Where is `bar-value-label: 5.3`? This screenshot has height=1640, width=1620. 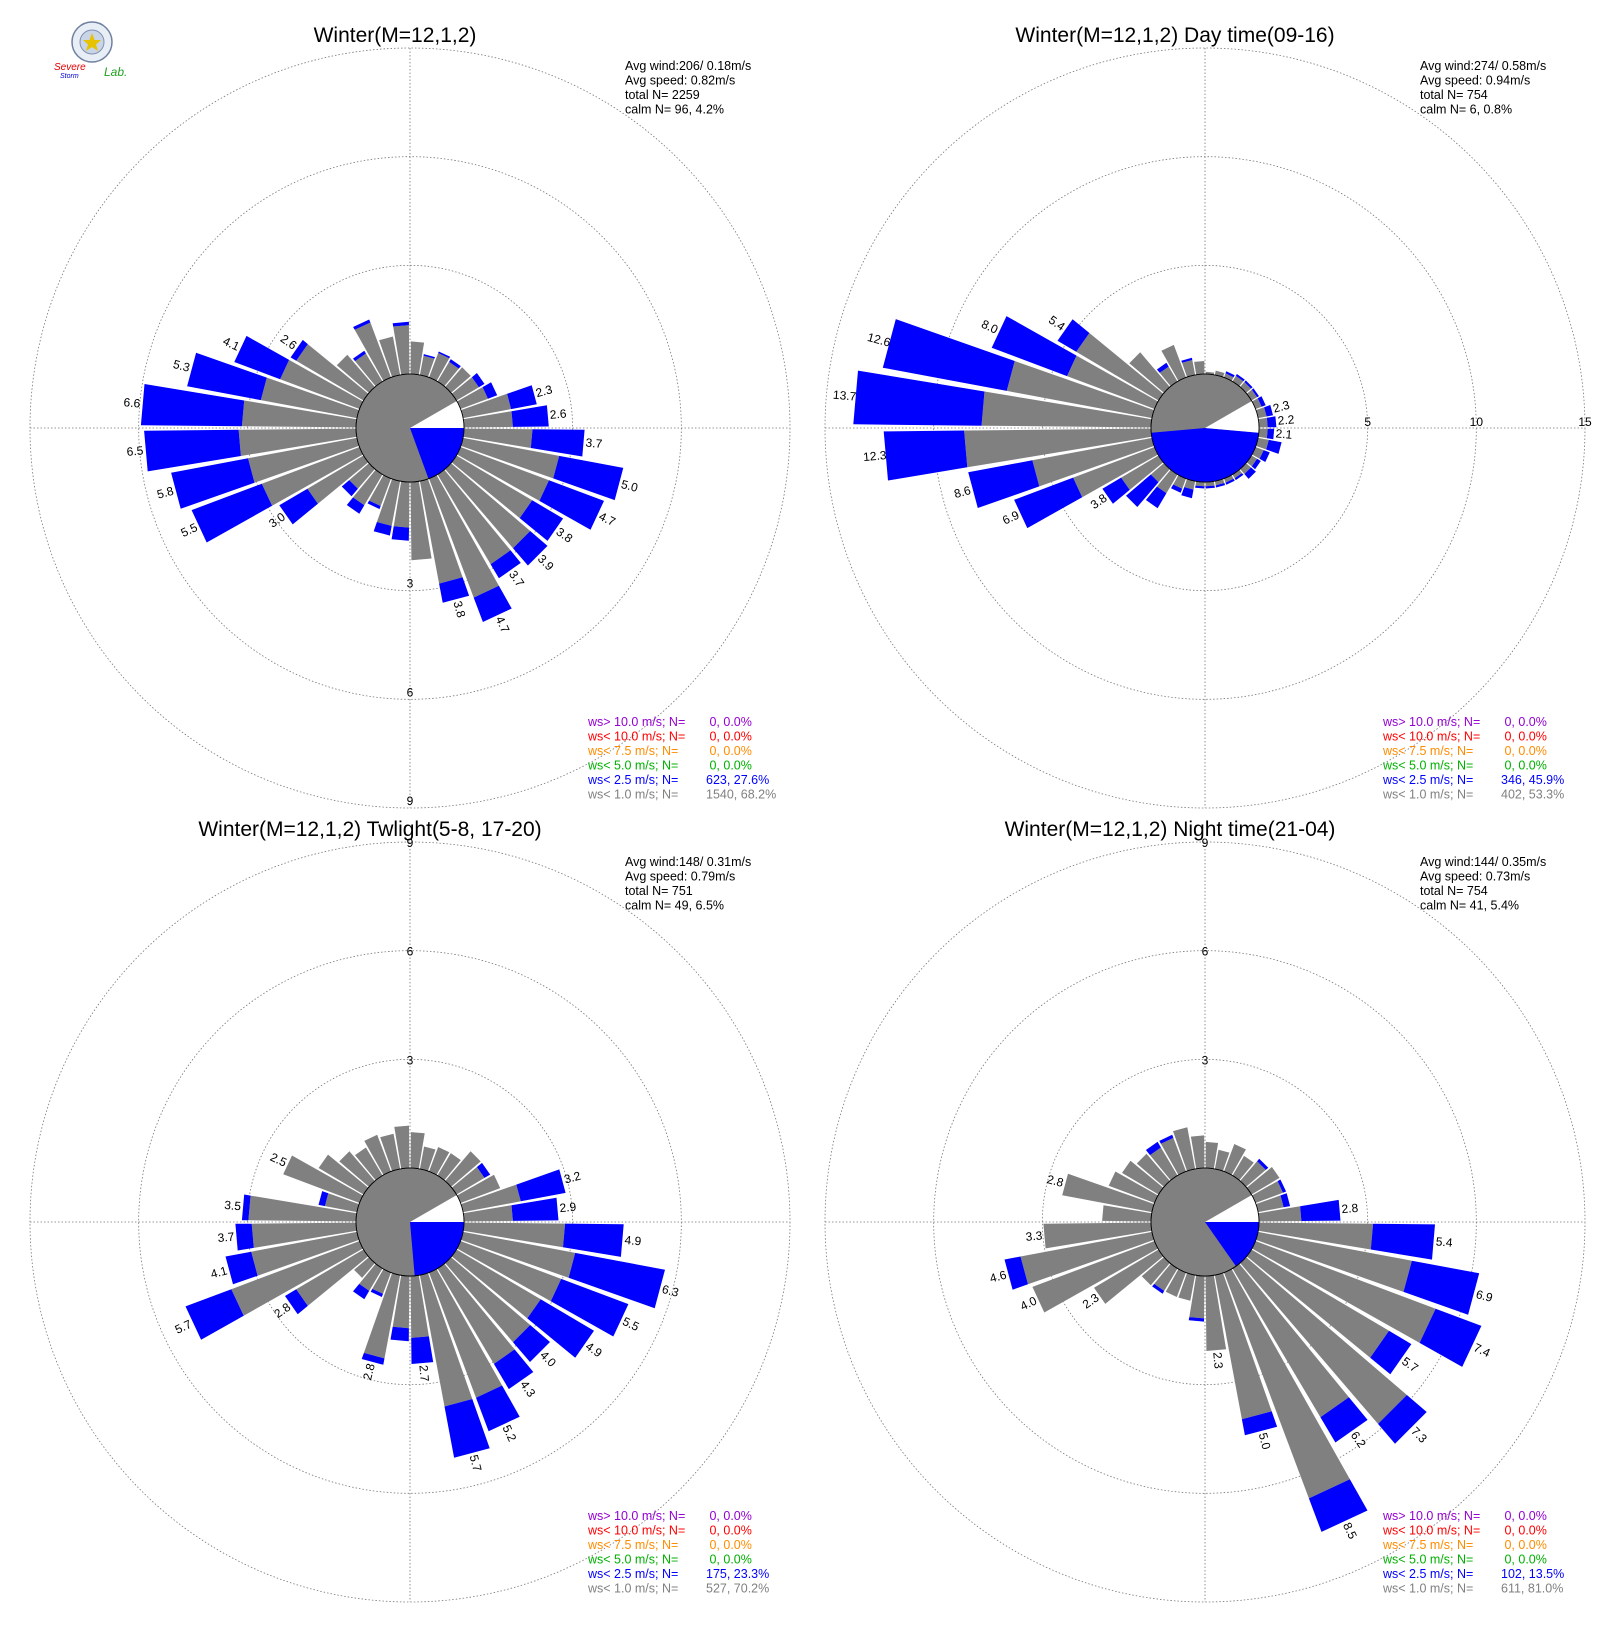 bar-value-label: 5.3 is located at coordinates (182, 366).